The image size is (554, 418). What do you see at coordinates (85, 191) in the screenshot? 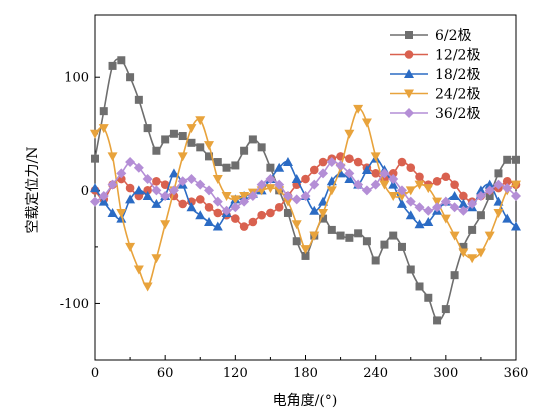
I see `y-tick-label-0: 0` at bounding box center [85, 191].